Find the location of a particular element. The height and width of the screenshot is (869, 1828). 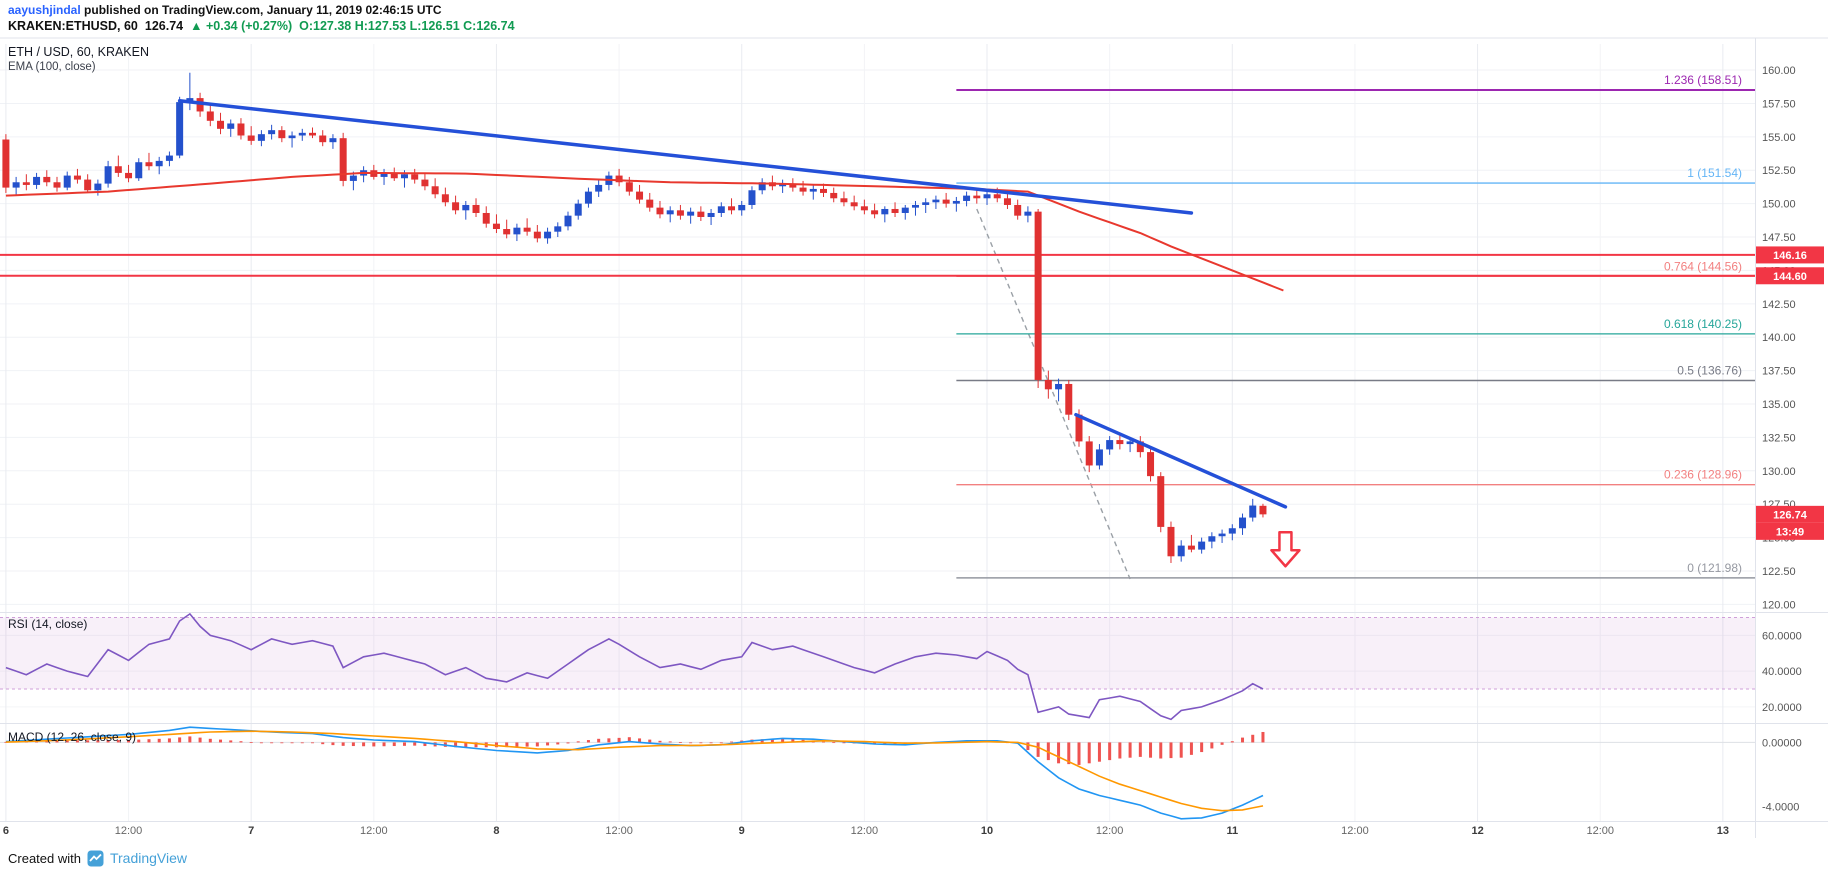

price-badges: 146.16 144.60 126.74 13:49 is located at coordinates (1790, 393).